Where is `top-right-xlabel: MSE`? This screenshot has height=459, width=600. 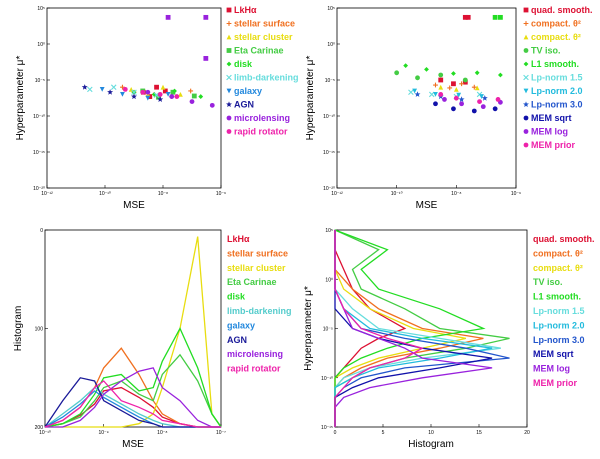 top-right-xlabel: MSE is located at coordinates (427, 205).